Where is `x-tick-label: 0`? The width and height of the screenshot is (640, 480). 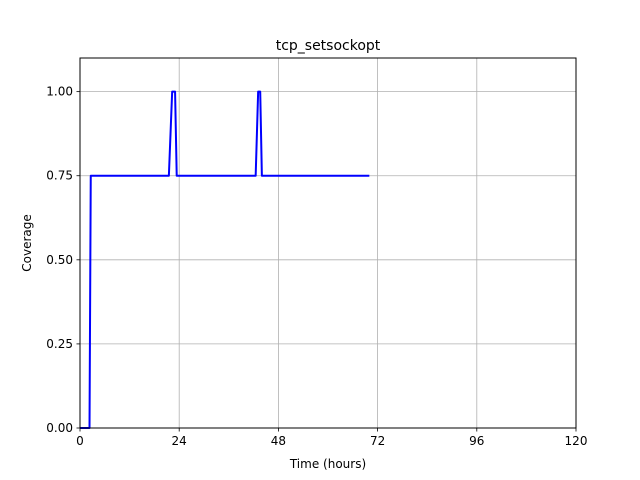
x-tick-label: 0 is located at coordinates (80, 441).